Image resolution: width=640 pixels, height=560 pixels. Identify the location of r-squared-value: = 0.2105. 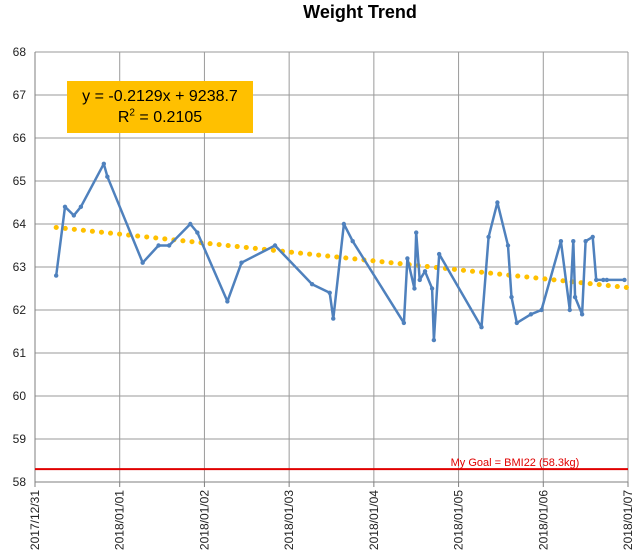
(168, 117).